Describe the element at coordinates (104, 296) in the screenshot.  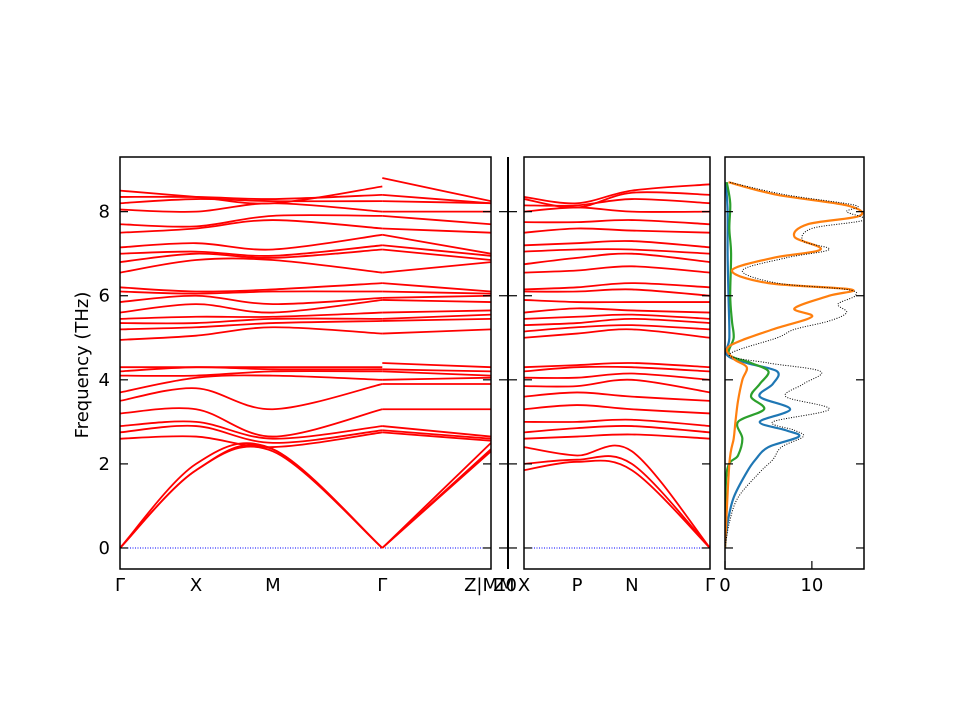
I see `y-tick-label: 6` at that location.